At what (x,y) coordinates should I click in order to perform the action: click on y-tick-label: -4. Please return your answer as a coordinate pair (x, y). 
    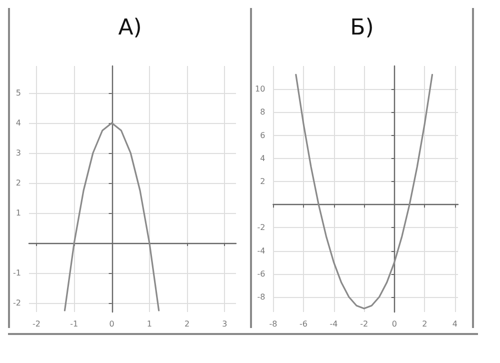
    Looking at the image, I should click on (261, 251).